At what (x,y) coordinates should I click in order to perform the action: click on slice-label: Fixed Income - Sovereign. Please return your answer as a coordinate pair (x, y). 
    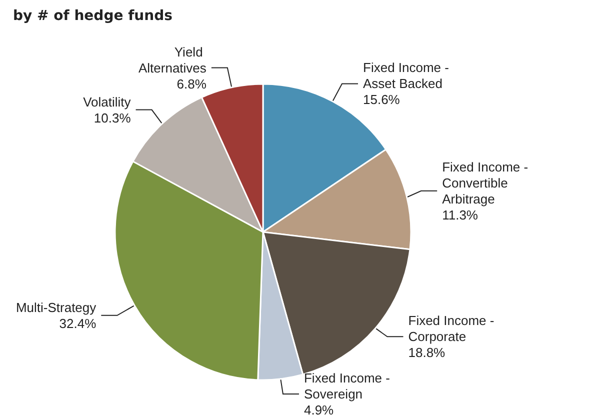
    Looking at the image, I should click on (349, 386).